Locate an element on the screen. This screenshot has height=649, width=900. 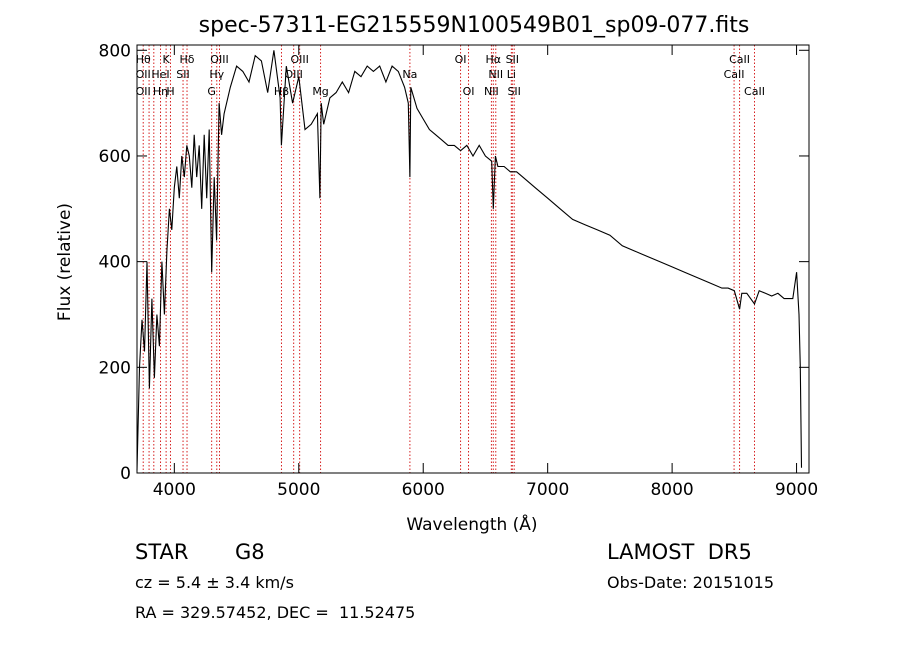
x-tick-label: 9000 is located at coordinates (796, 490).